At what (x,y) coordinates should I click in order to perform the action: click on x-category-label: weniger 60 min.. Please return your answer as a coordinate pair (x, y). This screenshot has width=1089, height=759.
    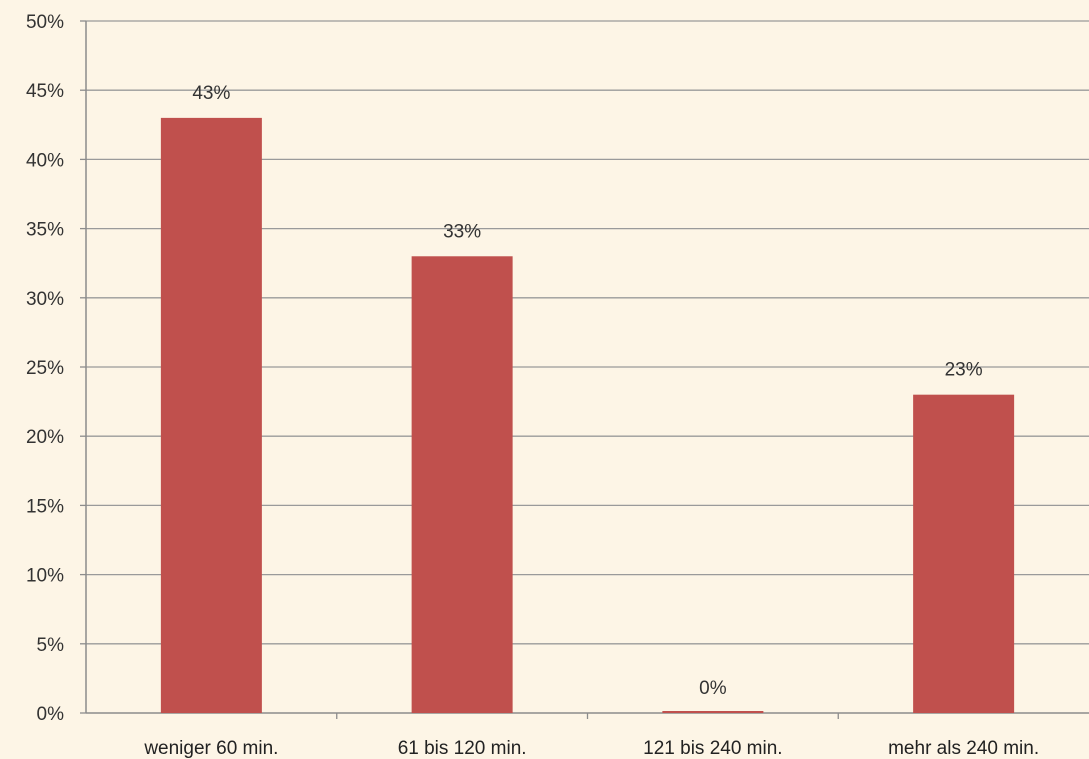
    Looking at the image, I should click on (210, 748).